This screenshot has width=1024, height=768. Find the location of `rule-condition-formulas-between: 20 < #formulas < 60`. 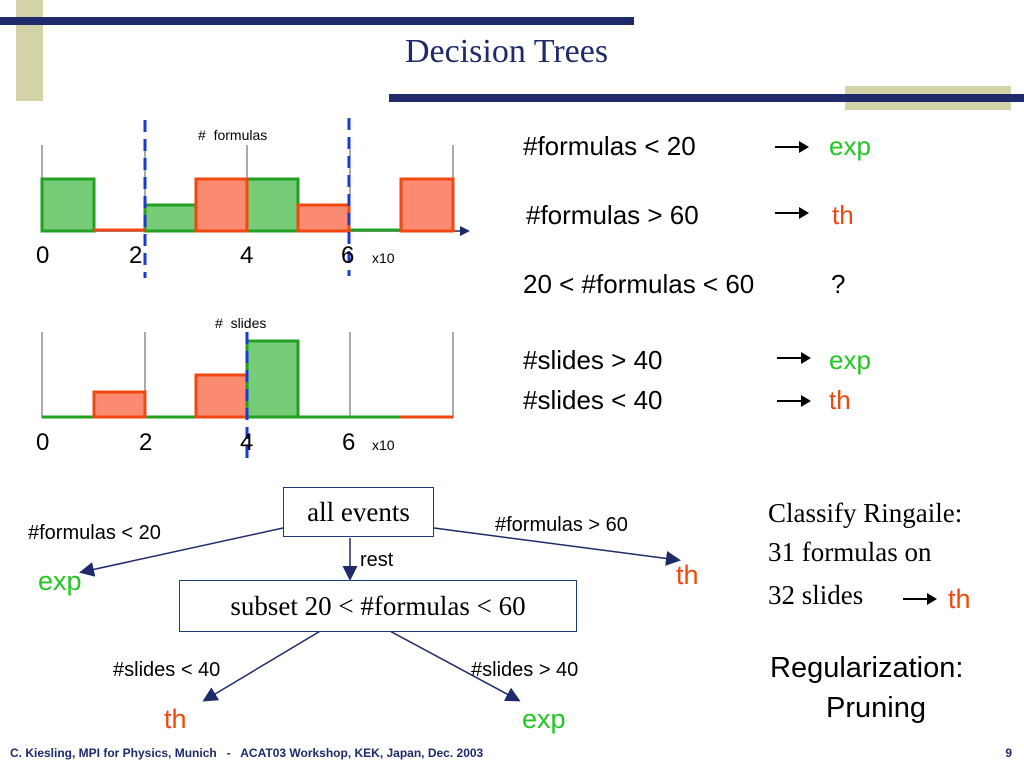

rule-condition-formulas-between: 20 < #formulas < 60 is located at coordinates (639, 284).